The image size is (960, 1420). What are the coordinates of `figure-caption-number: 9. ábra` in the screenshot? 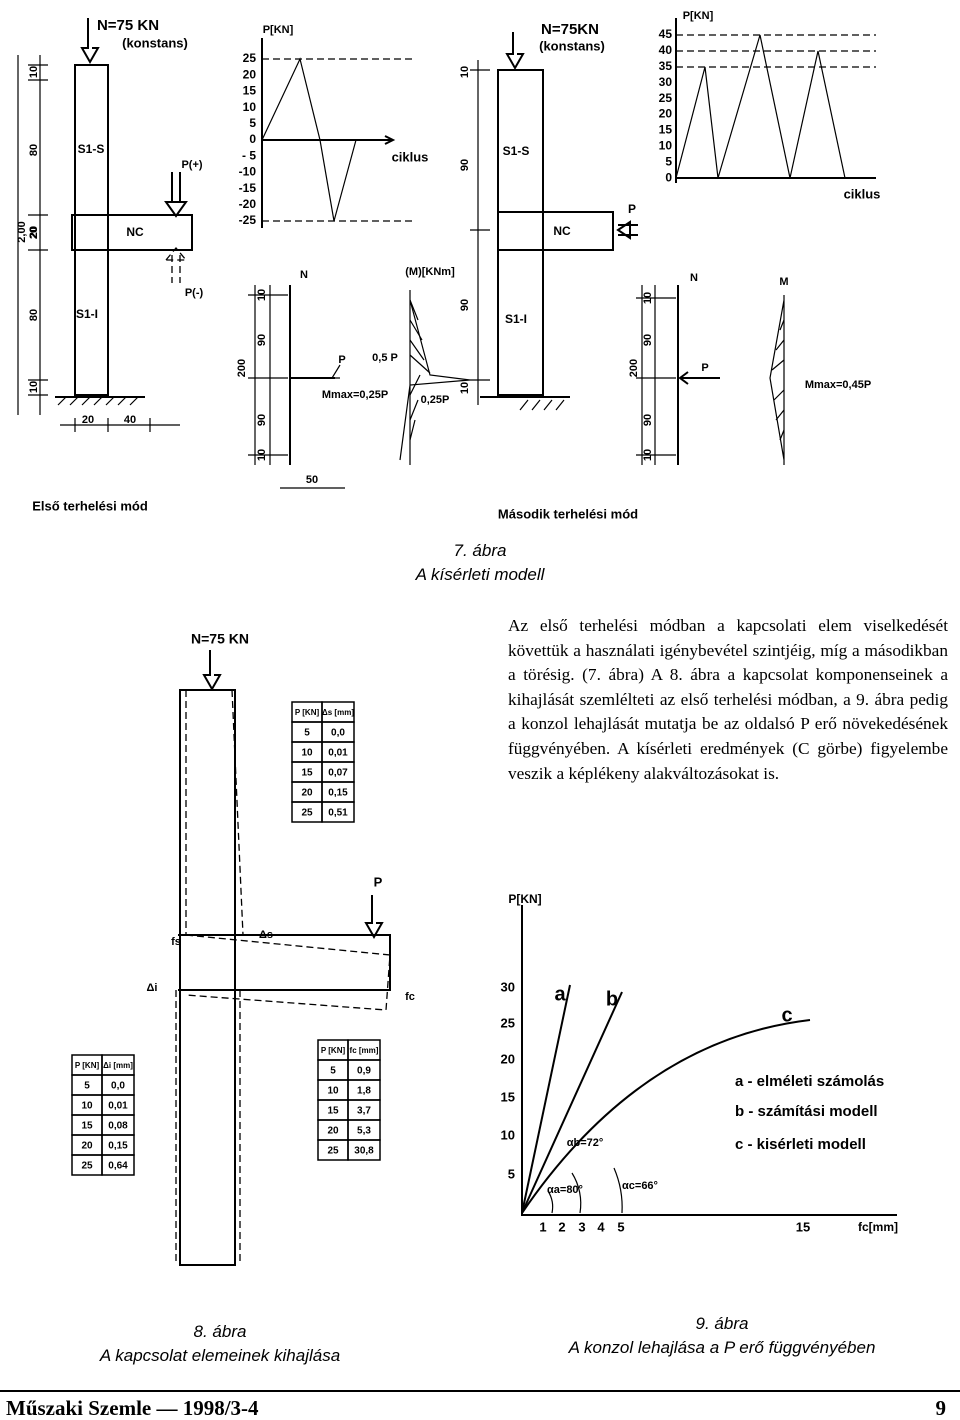 It's located at (722, 1323).